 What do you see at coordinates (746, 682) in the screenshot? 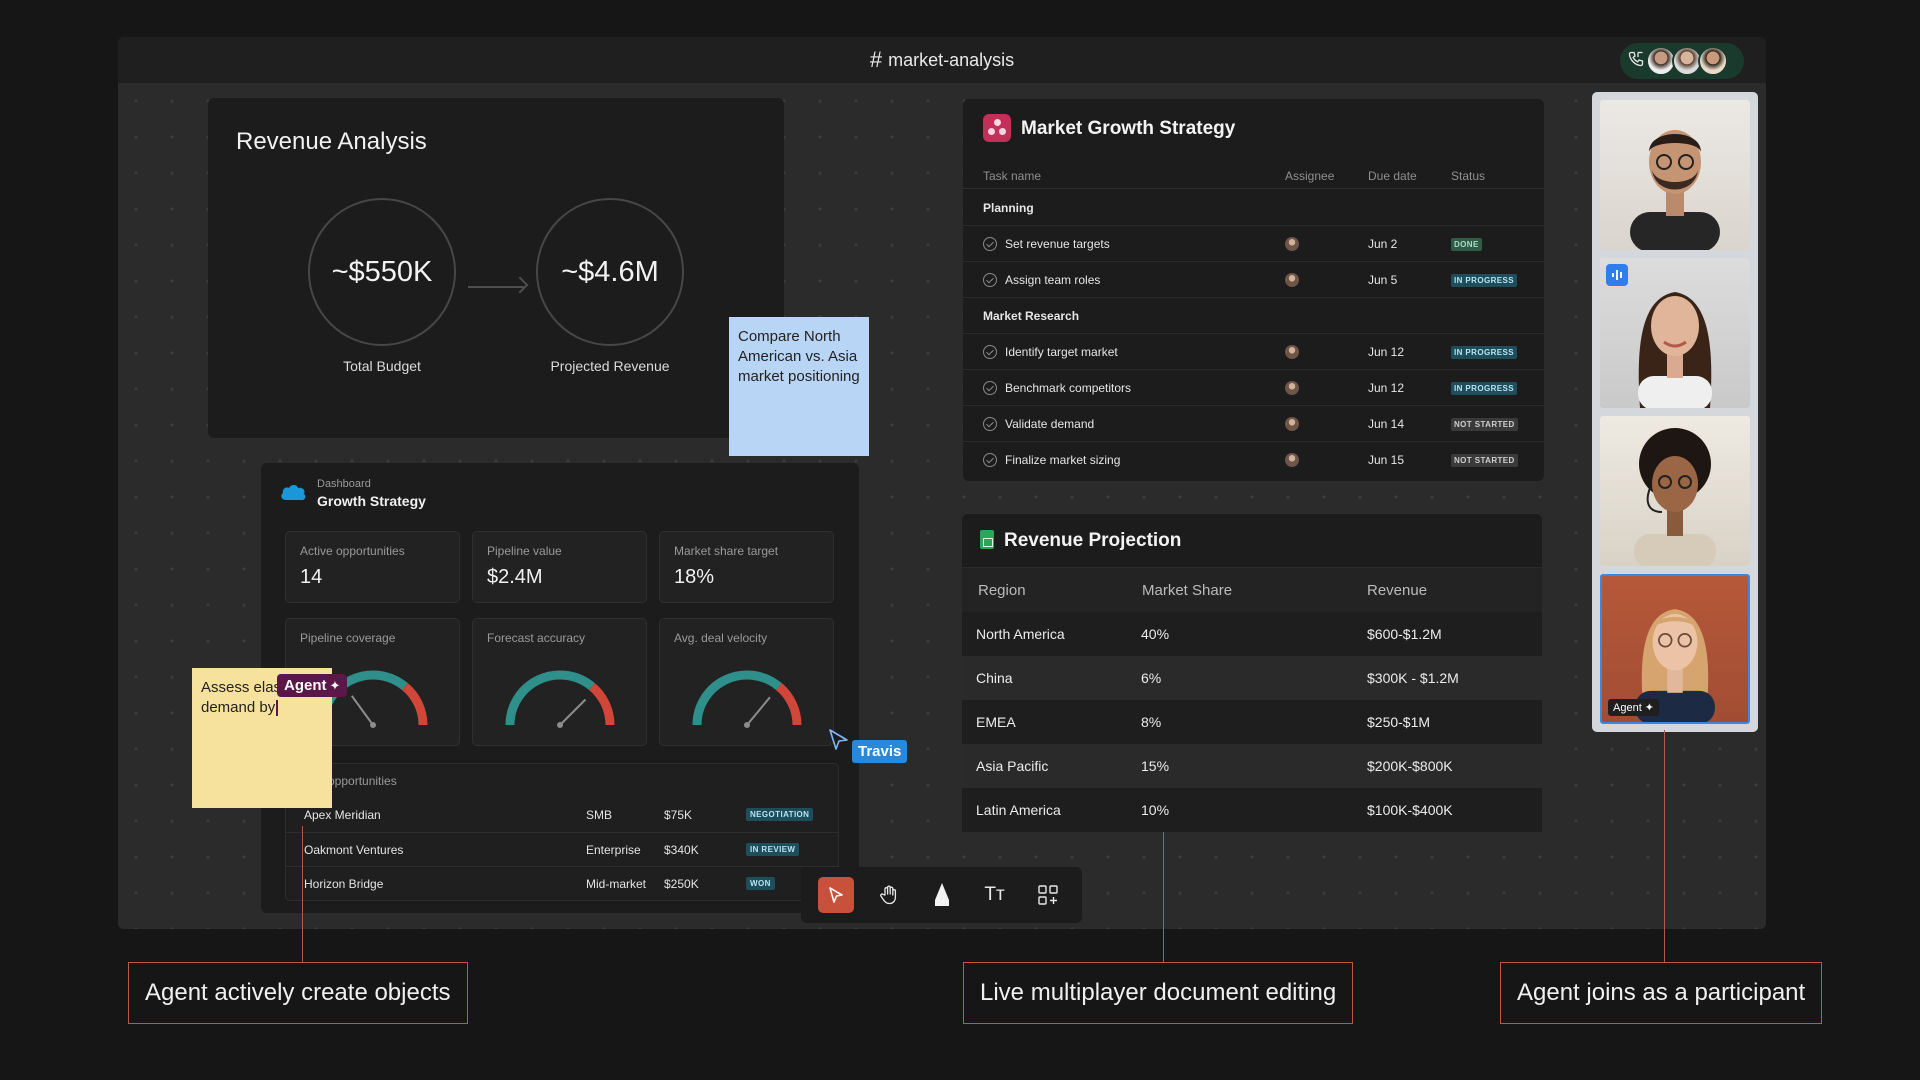
I see `gauge-card-deal-velocity: Avg. deal velocity` at bounding box center [746, 682].